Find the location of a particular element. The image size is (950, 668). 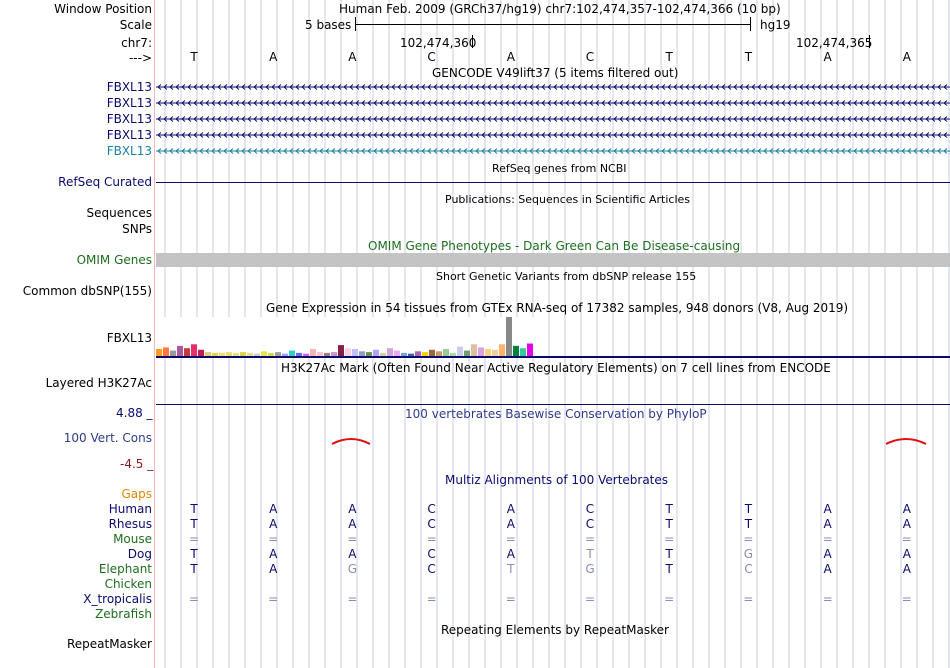

gtex-bar-chart is located at coordinates (346, 336).